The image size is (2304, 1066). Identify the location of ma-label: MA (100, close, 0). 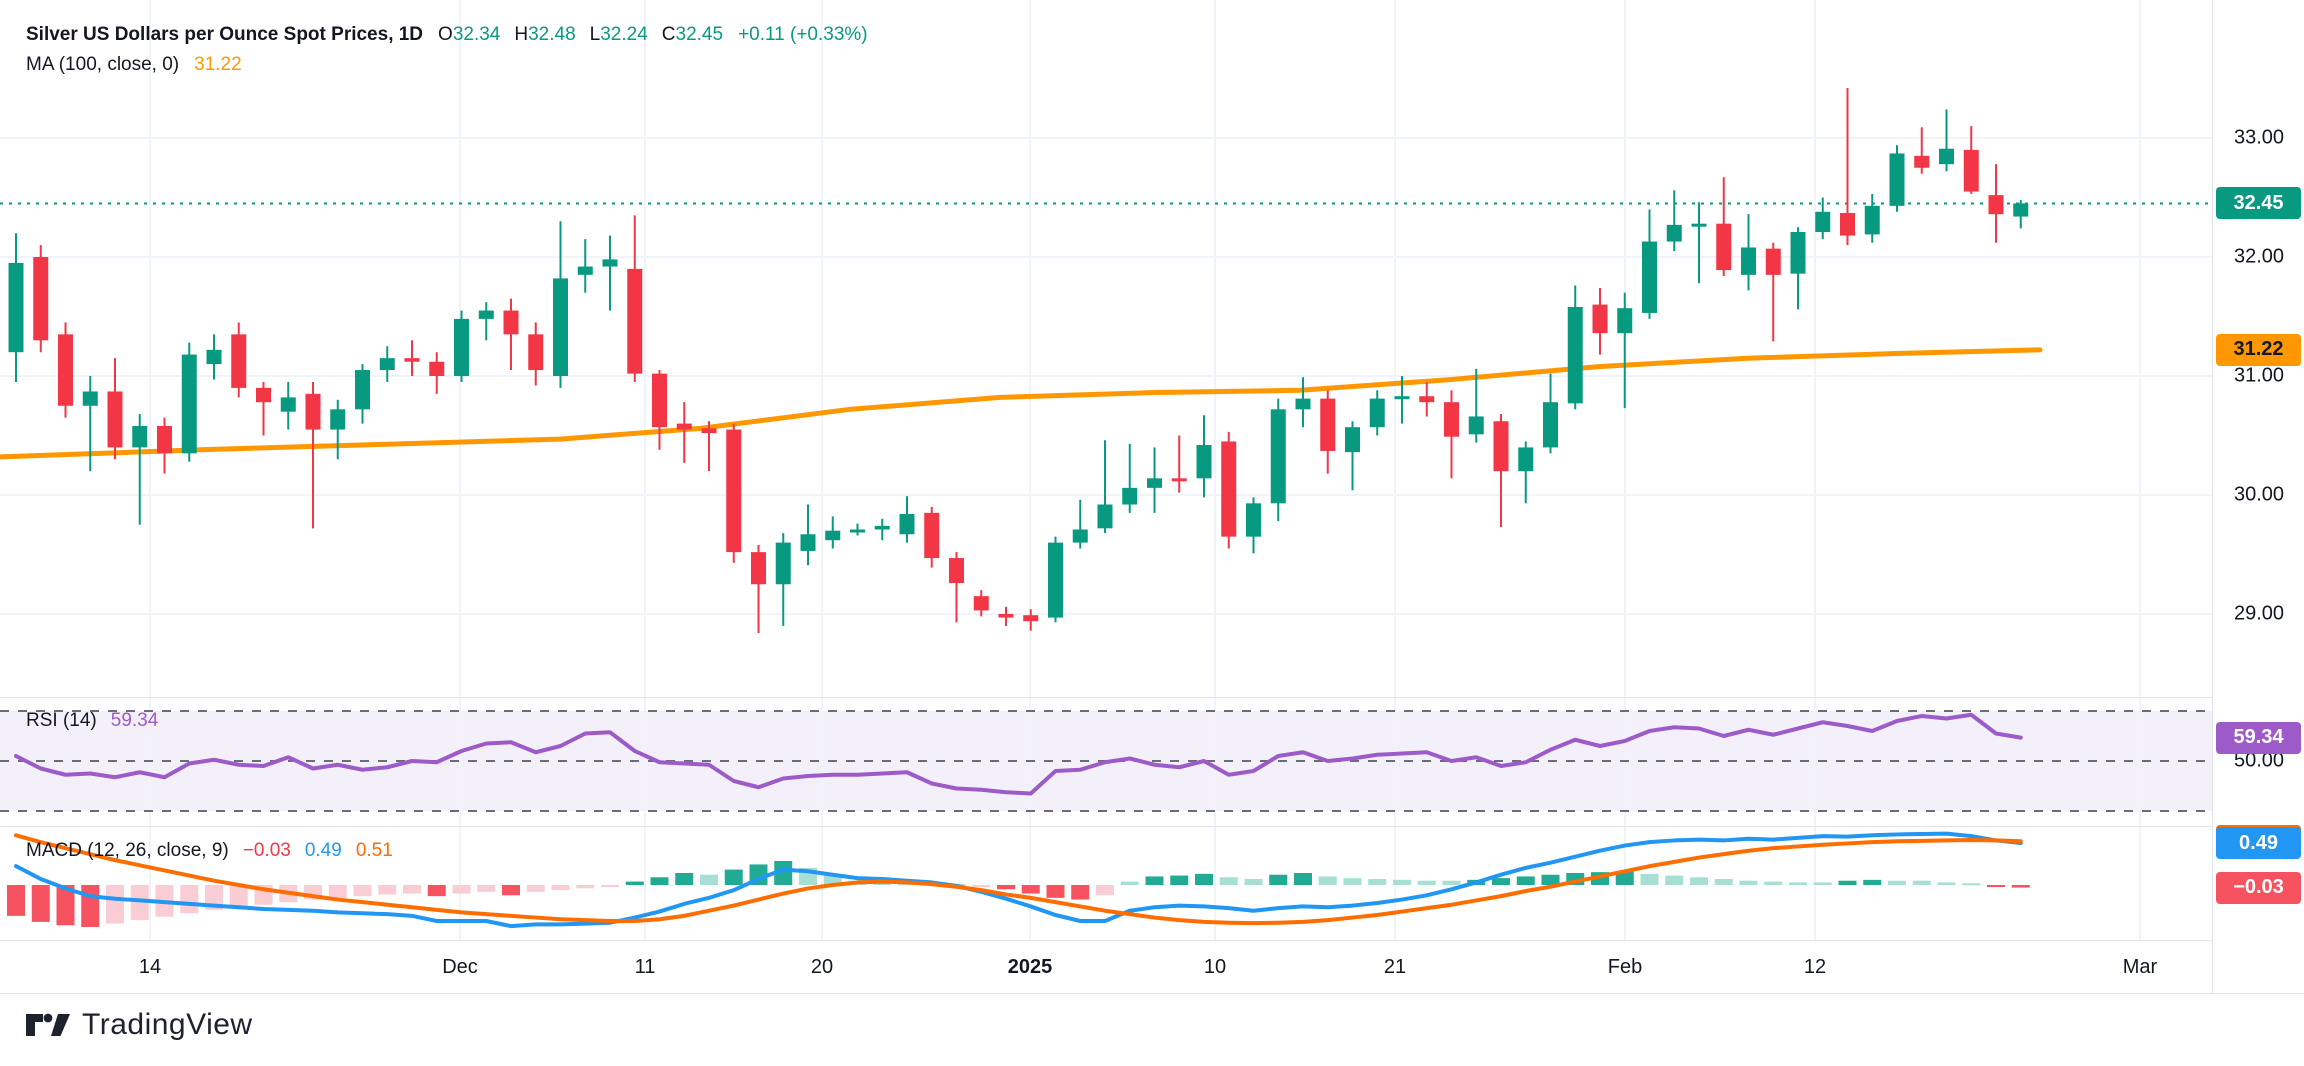
(103, 64).